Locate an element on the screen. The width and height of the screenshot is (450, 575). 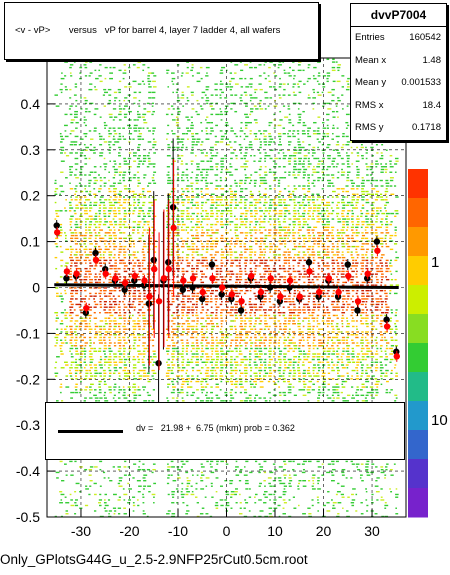
y-tick-label: -0.4 is located at coordinates (28, 471).